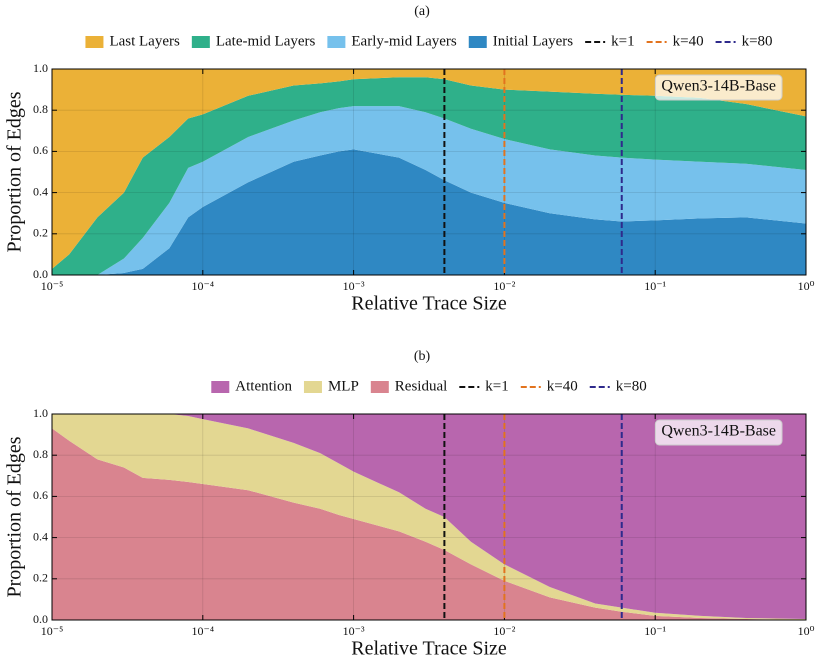 This screenshot has width=822, height=665. I want to click on legend-label: Initial Layers, so click(533, 41).